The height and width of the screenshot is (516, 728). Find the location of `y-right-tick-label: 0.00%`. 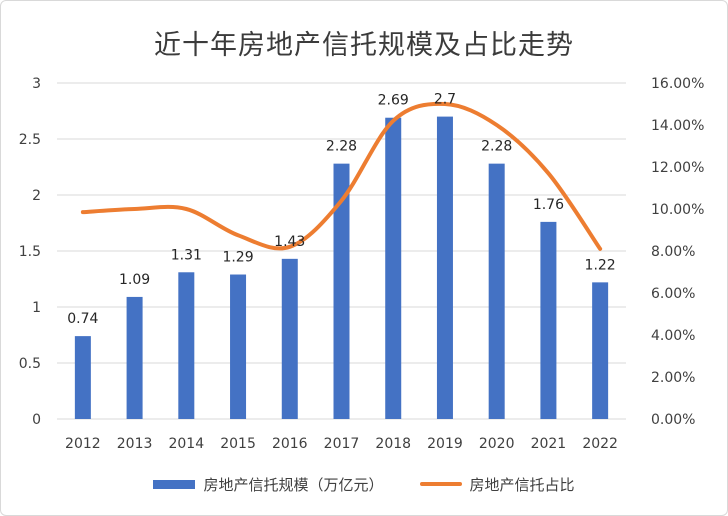

y-right-tick-label: 0.00% is located at coordinates (673, 420).